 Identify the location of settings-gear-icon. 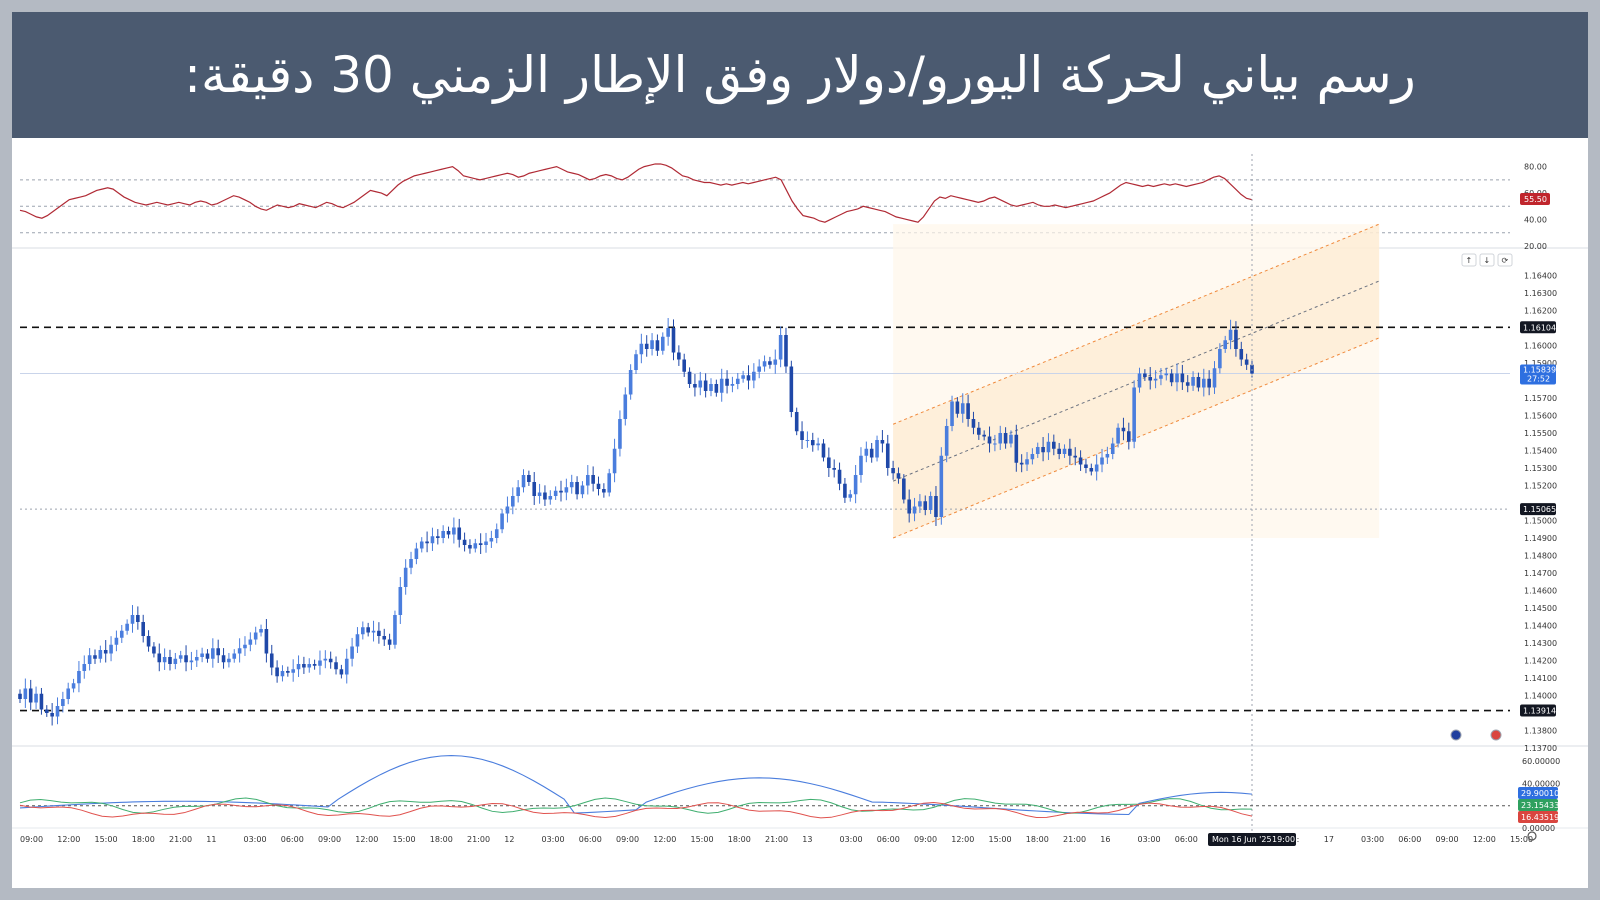
(1532, 836).